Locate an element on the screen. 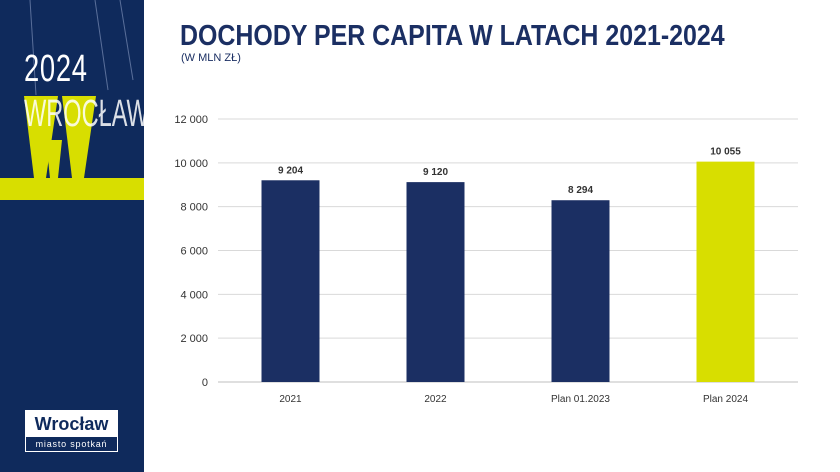 The image size is (840, 472). yellow-band is located at coordinates (72, 189).